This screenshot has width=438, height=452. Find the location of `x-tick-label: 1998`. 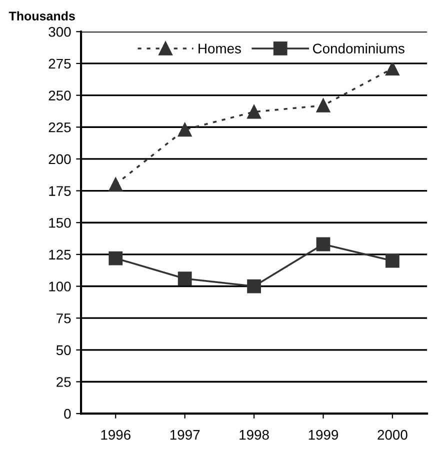

x-tick-label: 1998 is located at coordinates (254, 435).